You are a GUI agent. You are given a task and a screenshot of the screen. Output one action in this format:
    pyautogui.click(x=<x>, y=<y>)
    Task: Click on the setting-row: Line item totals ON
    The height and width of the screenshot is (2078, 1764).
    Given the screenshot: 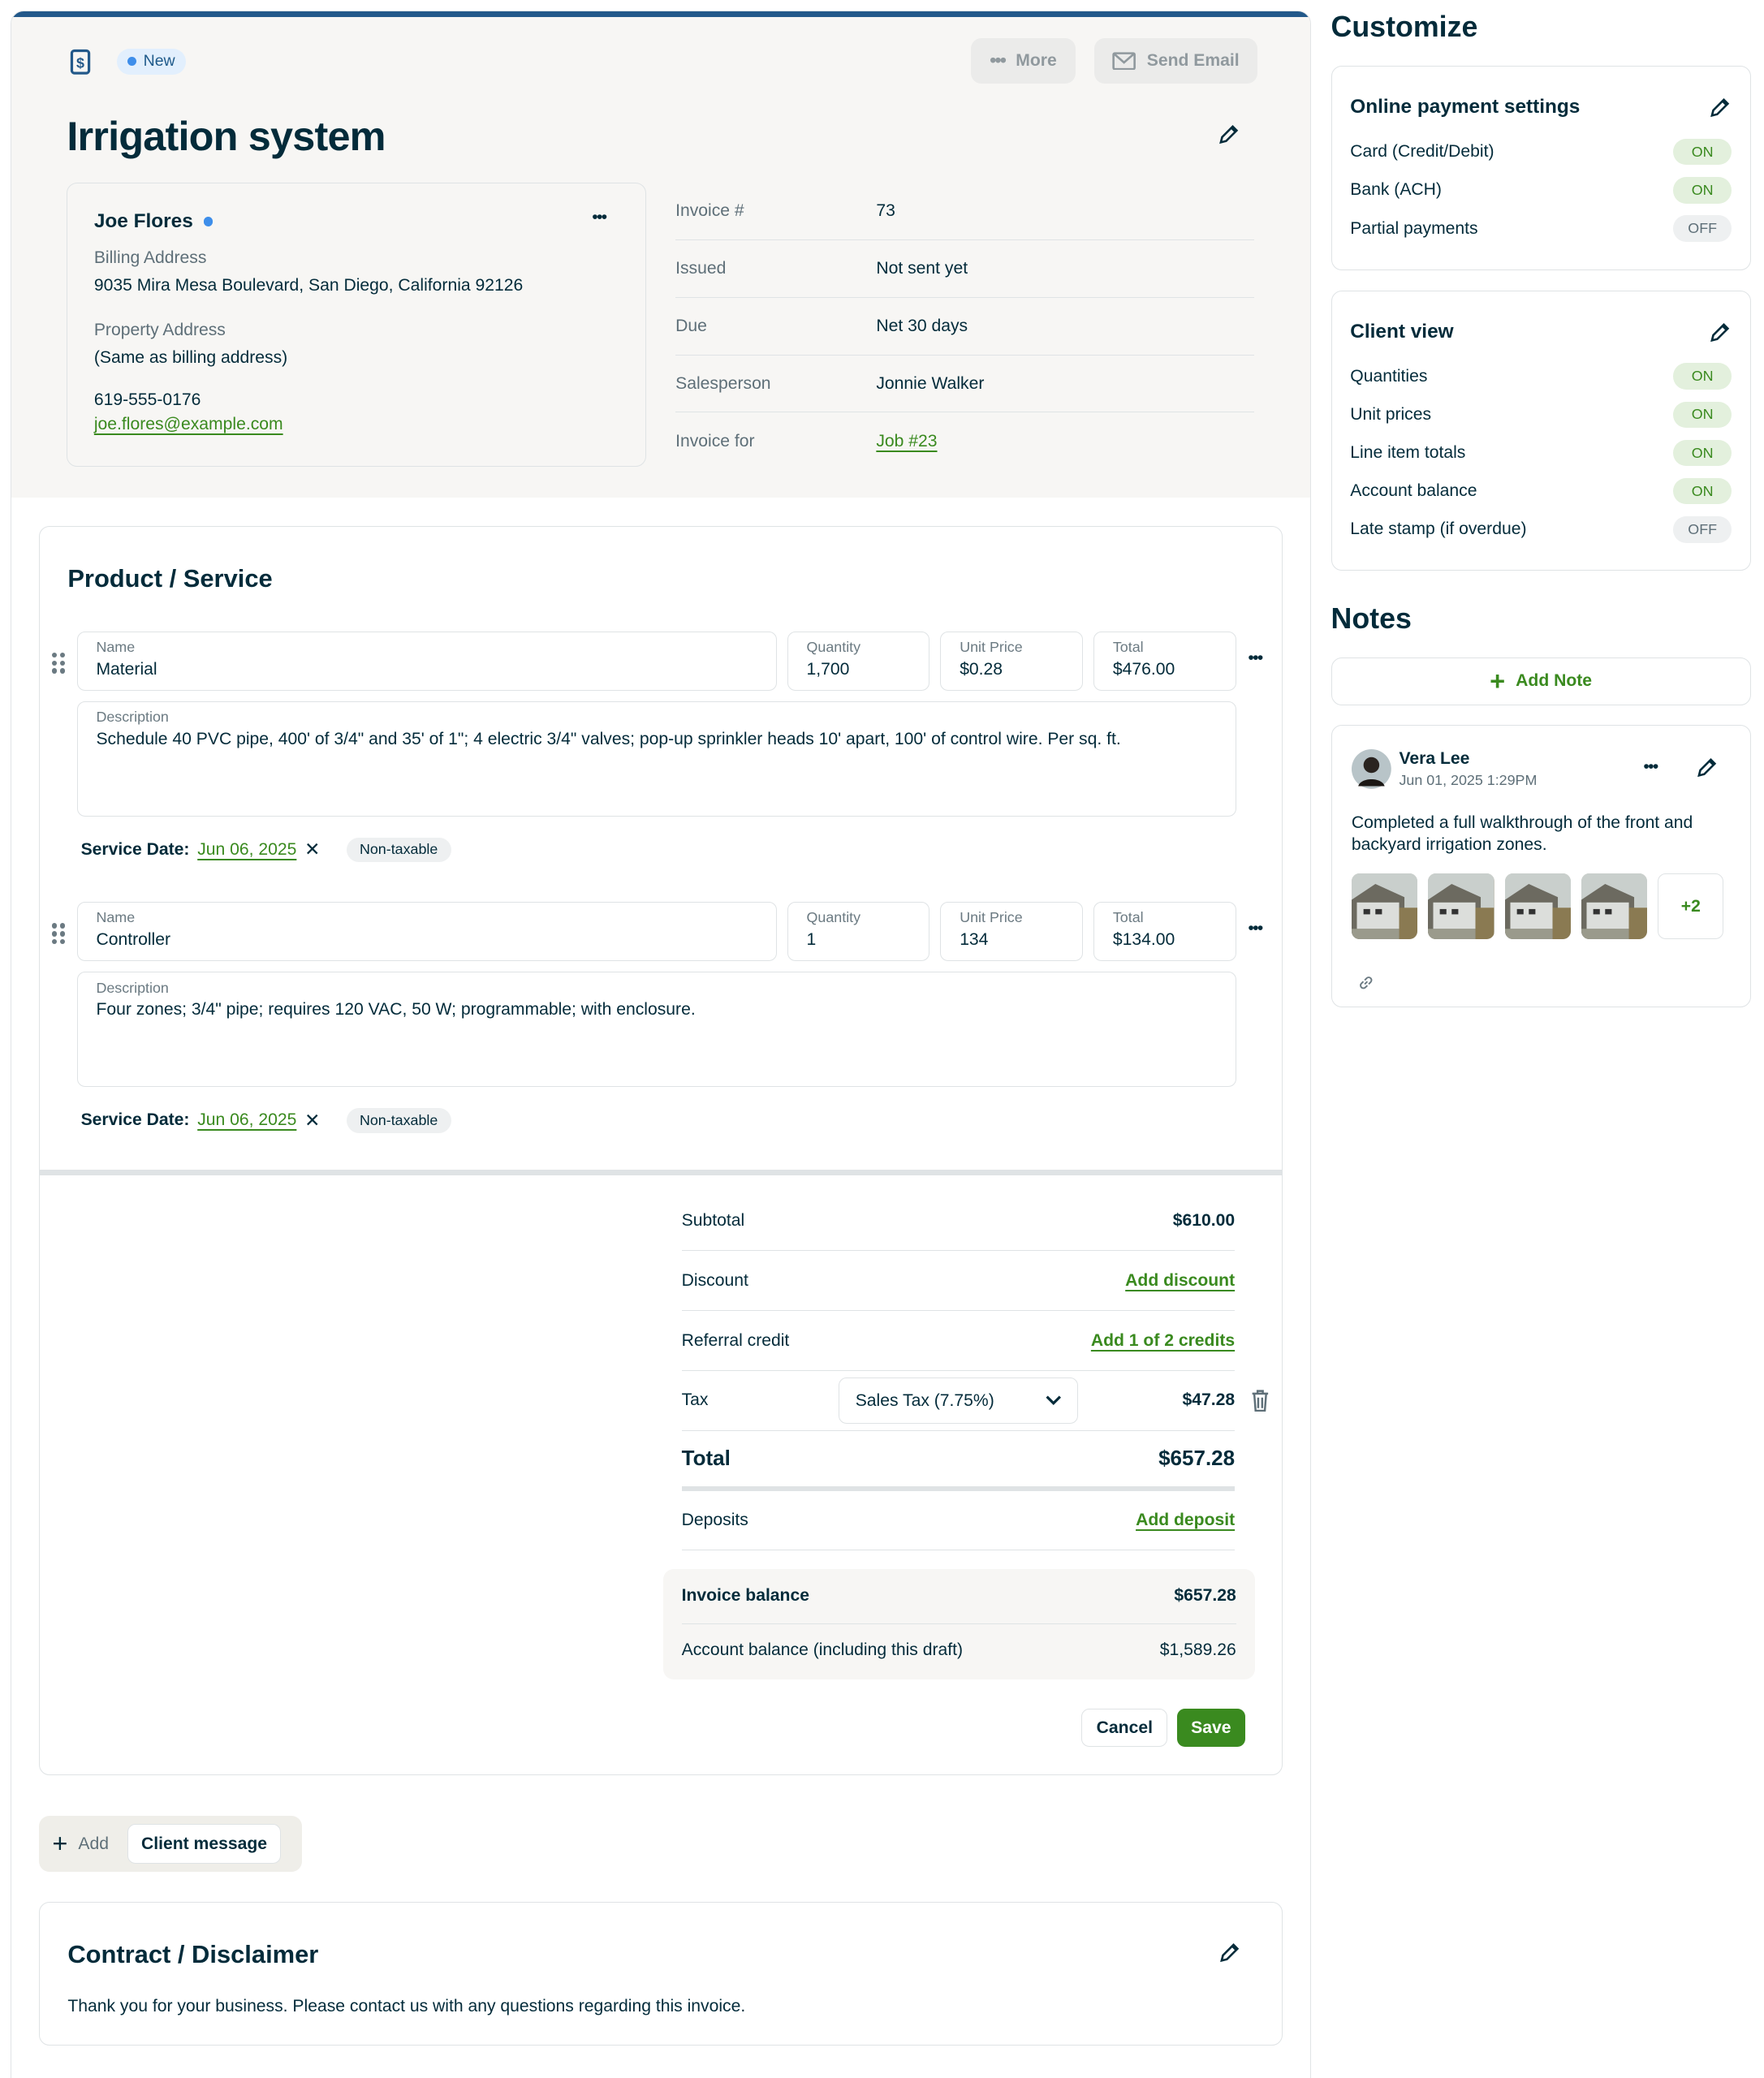 What is the action you would take?
    pyautogui.click(x=1541, y=452)
    